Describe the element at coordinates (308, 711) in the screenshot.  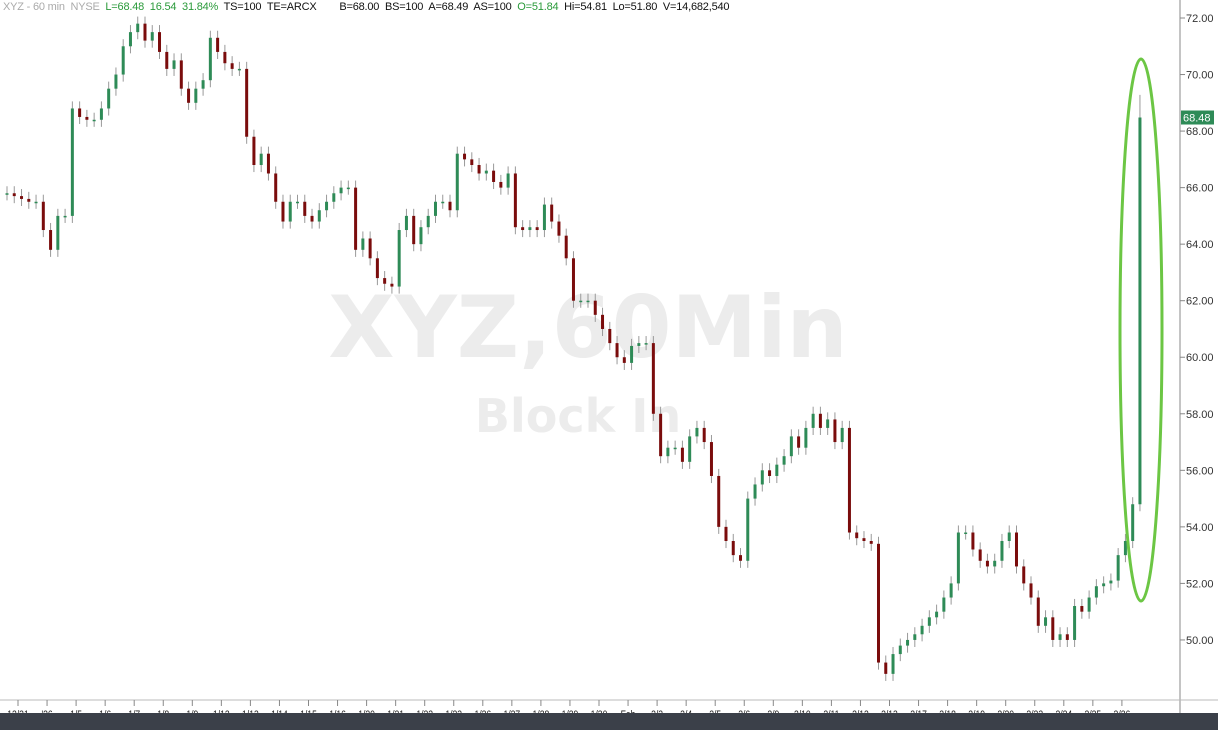
I see `x-tick-label: 1/15` at that location.